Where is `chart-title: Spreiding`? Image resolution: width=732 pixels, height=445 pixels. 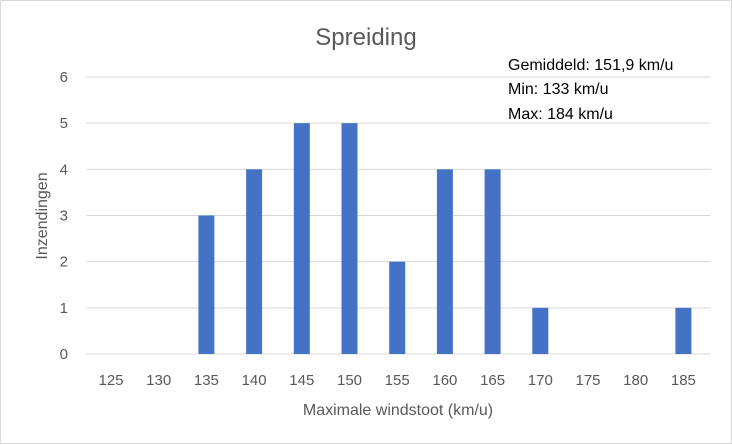 chart-title: Spreiding is located at coordinates (365, 37).